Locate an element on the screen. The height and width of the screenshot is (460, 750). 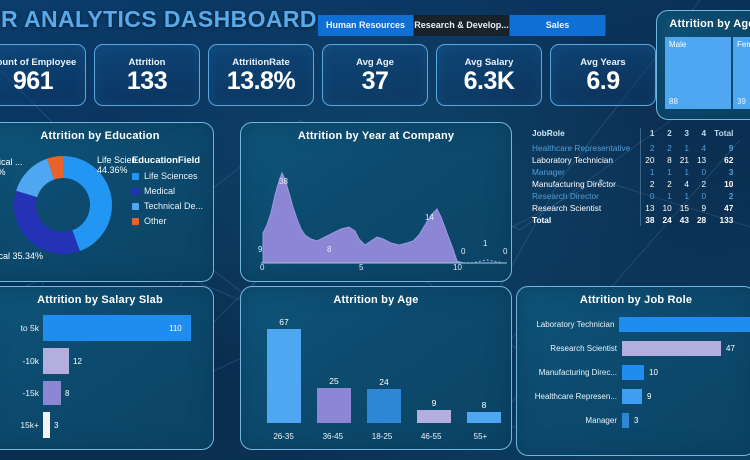
area-label-mid: 8 is located at coordinates (329, 249).